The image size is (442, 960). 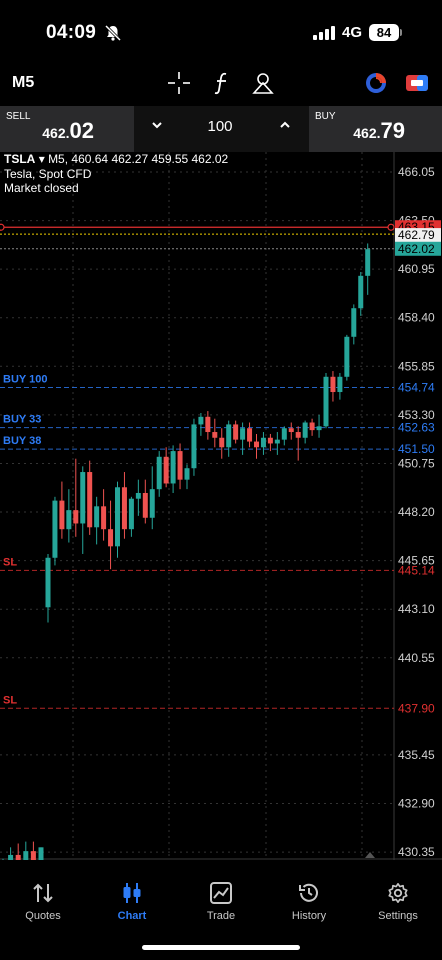 What do you see at coordinates (401, 32) in the screenshot?
I see `battery-tip` at bounding box center [401, 32].